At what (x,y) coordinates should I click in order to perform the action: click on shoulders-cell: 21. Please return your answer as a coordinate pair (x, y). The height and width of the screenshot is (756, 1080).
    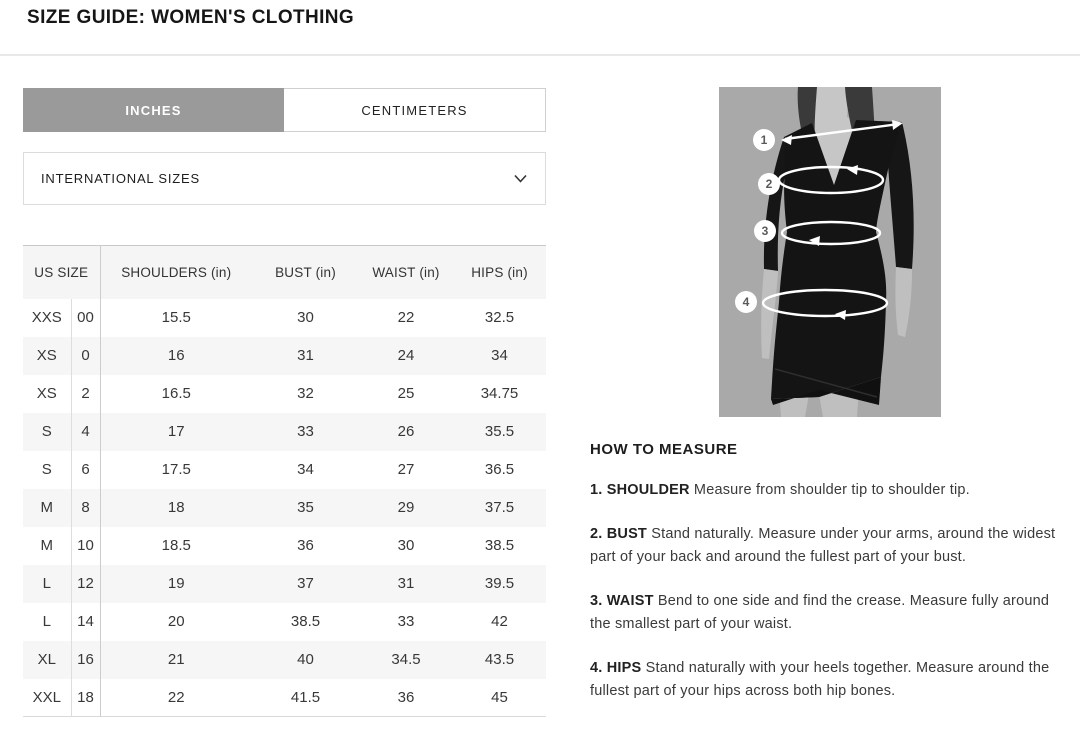
    Looking at the image, I should click on (176, 659).